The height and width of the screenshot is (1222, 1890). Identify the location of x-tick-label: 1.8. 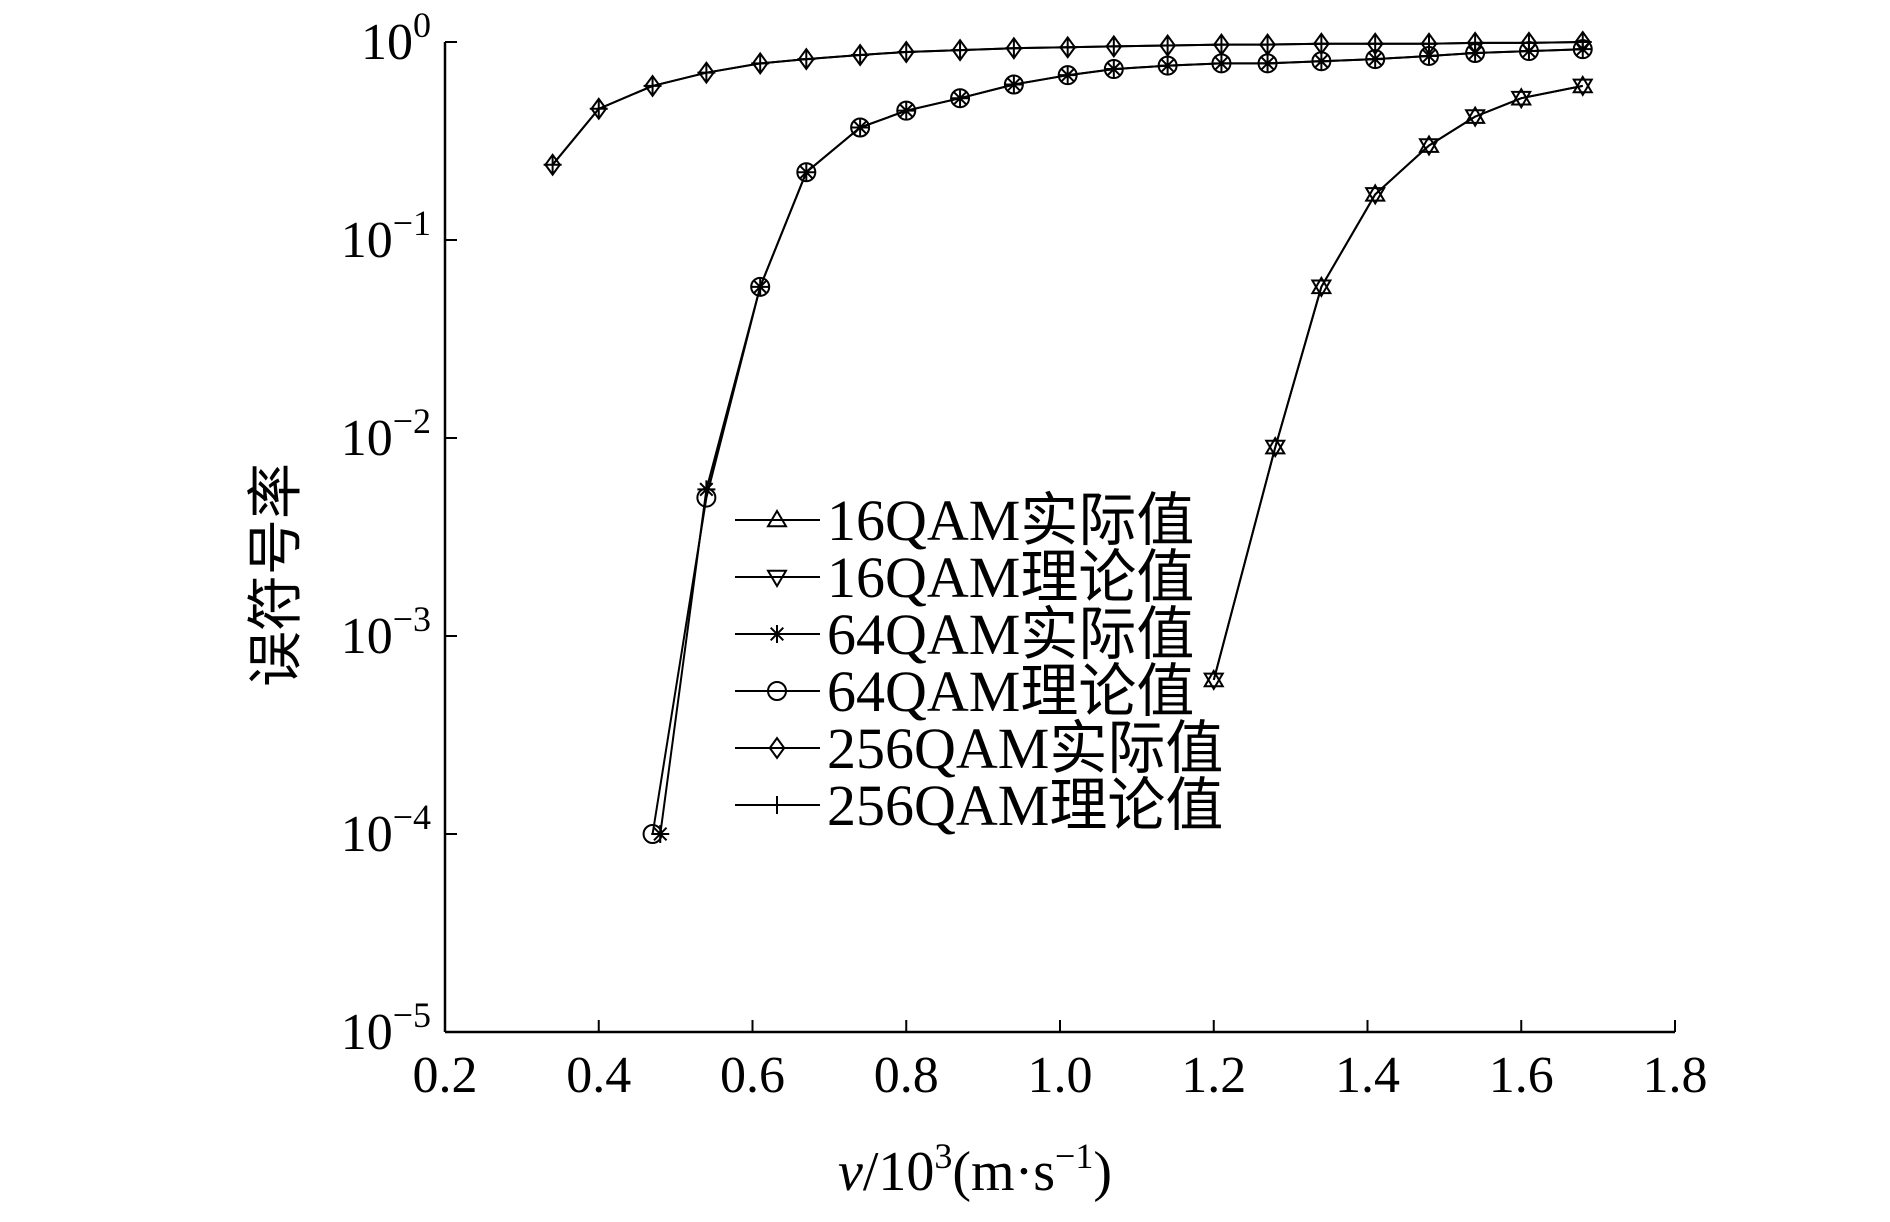
(1675, 1075).